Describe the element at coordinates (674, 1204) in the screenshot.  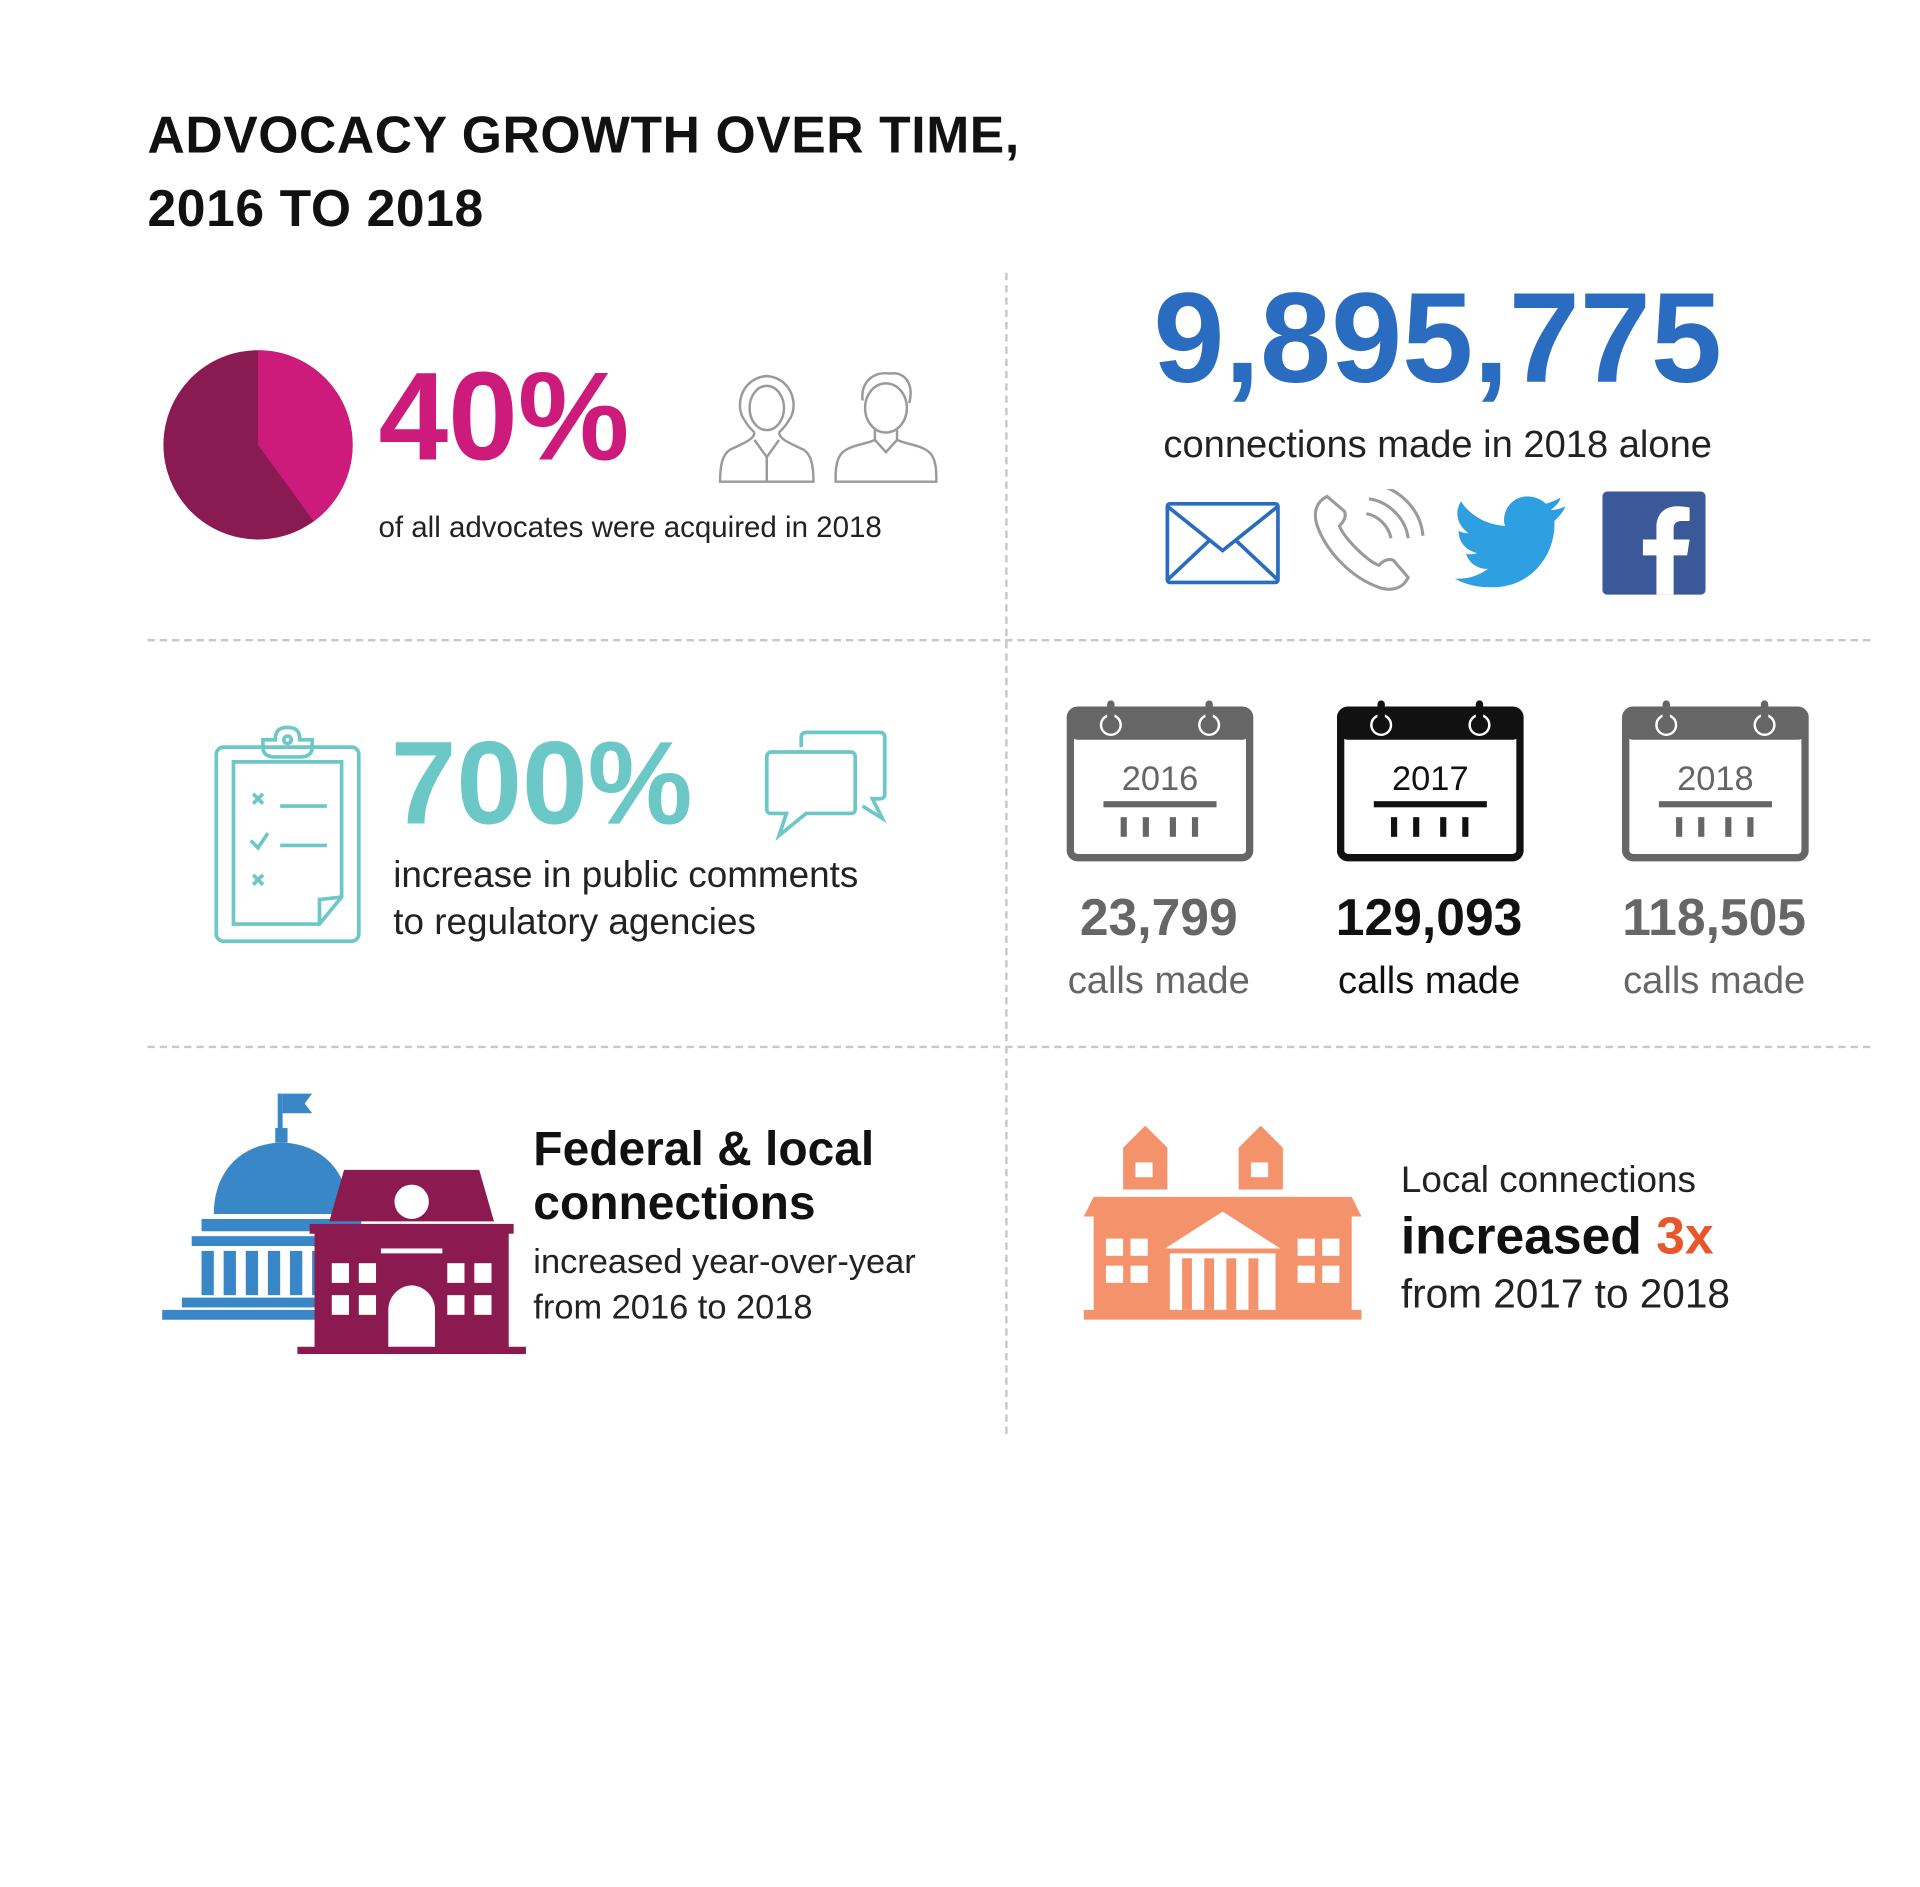
I see `federal-heading-line-2: connections` at that location.